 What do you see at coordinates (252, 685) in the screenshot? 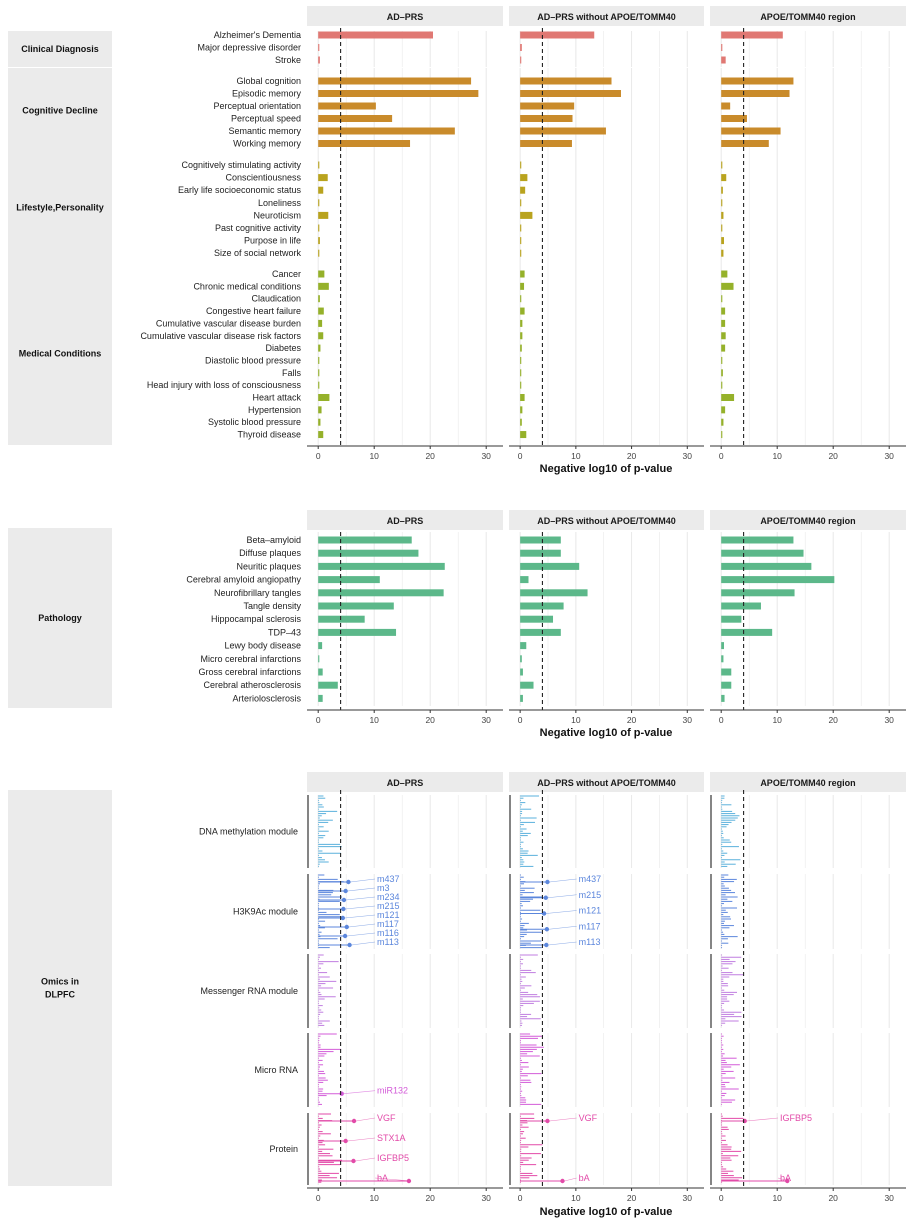
I see `row-label: Cerebral atherosclerosis` at bounding box center [252, 685].